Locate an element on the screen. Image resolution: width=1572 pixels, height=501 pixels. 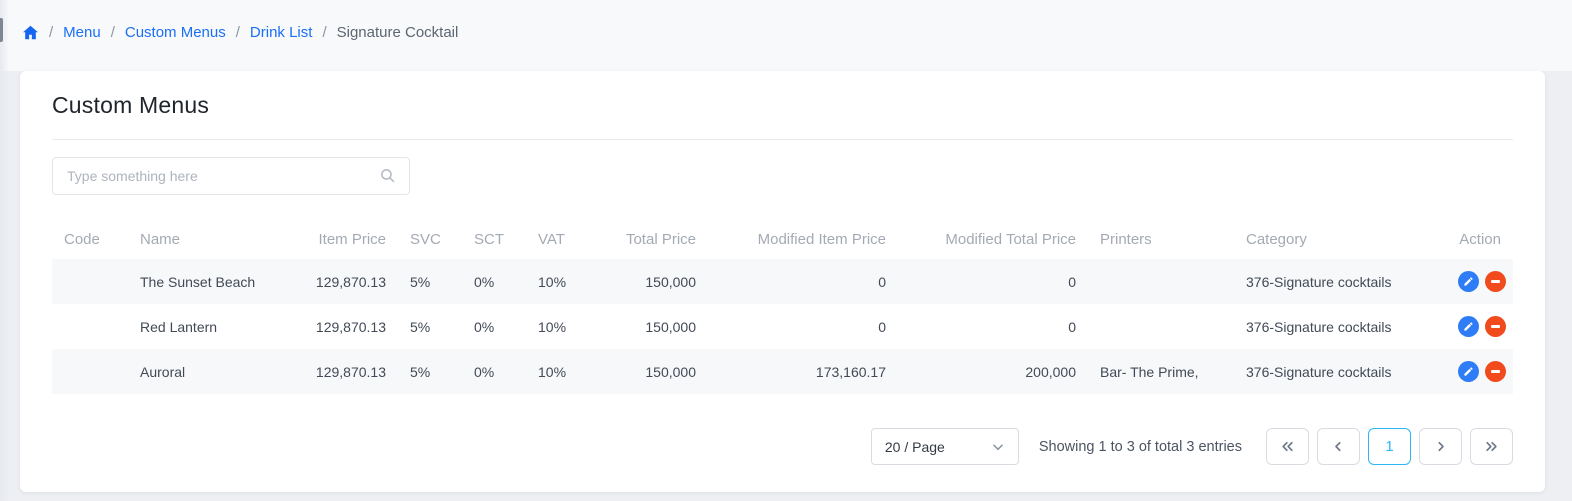
page-title: Custom Menus is located at coordinates (131, 105).